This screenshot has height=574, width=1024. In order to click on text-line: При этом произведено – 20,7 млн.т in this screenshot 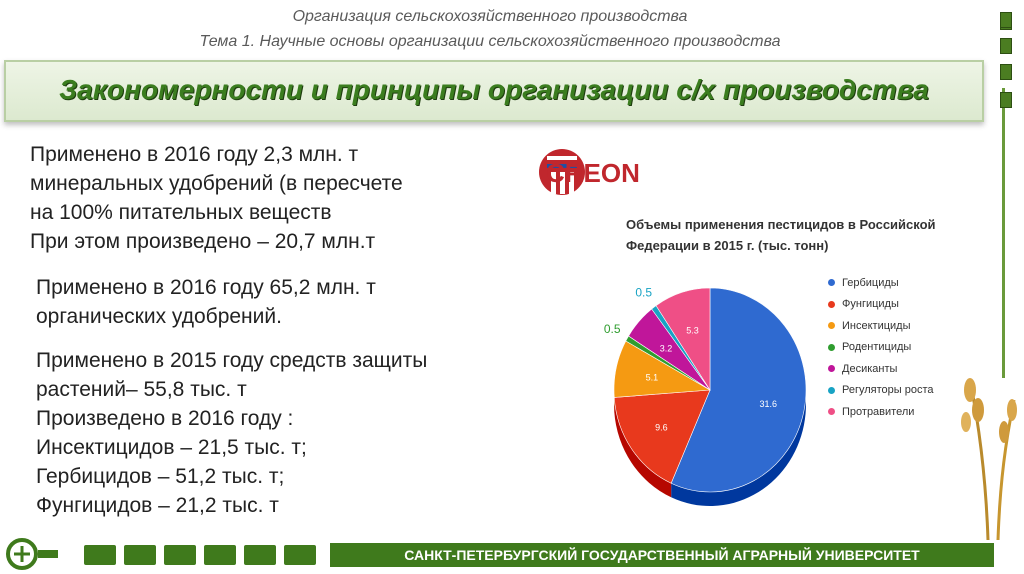, I will do `click(203, 241)`.